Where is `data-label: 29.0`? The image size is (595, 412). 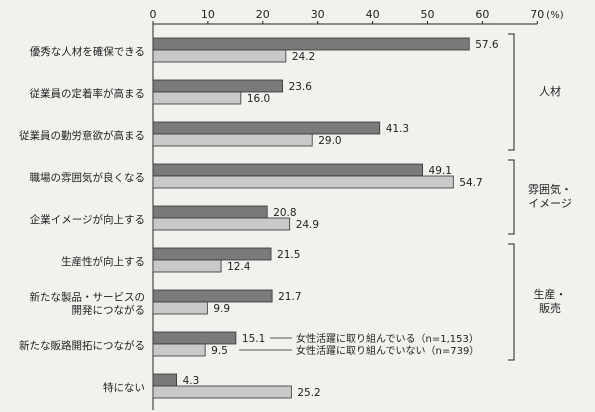
data-label: 29.0 is located at coordinates (329, 141).